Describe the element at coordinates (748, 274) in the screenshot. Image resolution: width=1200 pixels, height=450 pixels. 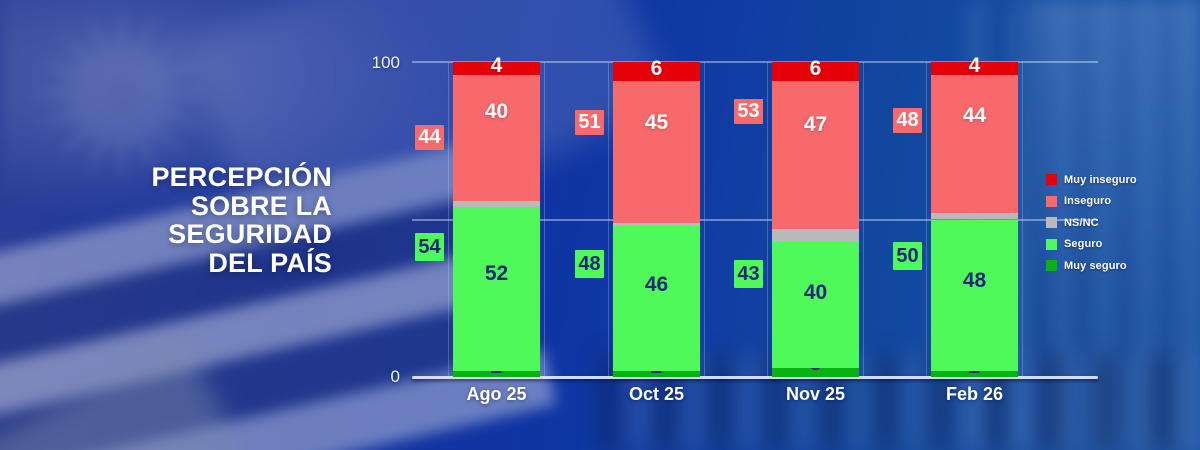
I see `total-badge-seguro: 43` at that location.